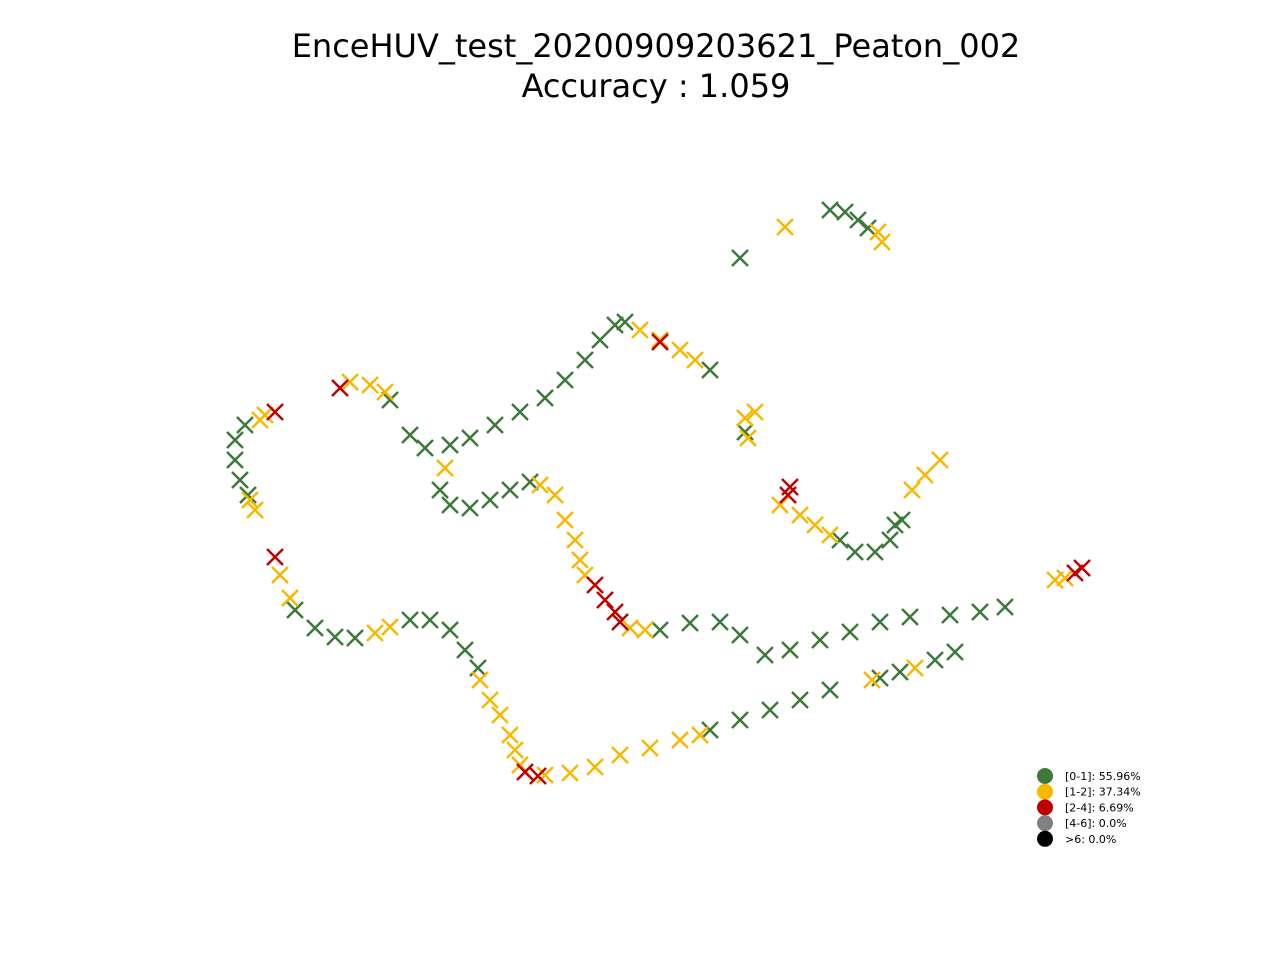  I want to click on legend-label: [2-4]: 6.69%, so click(1099, 807).